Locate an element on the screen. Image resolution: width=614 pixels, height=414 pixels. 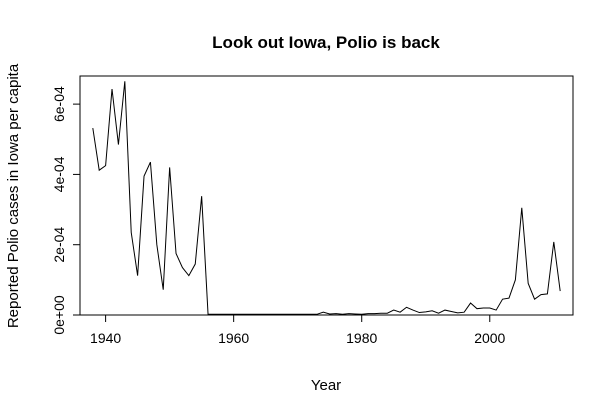
y-tick-label: 6e-04 is located at coordinates (59, 104).